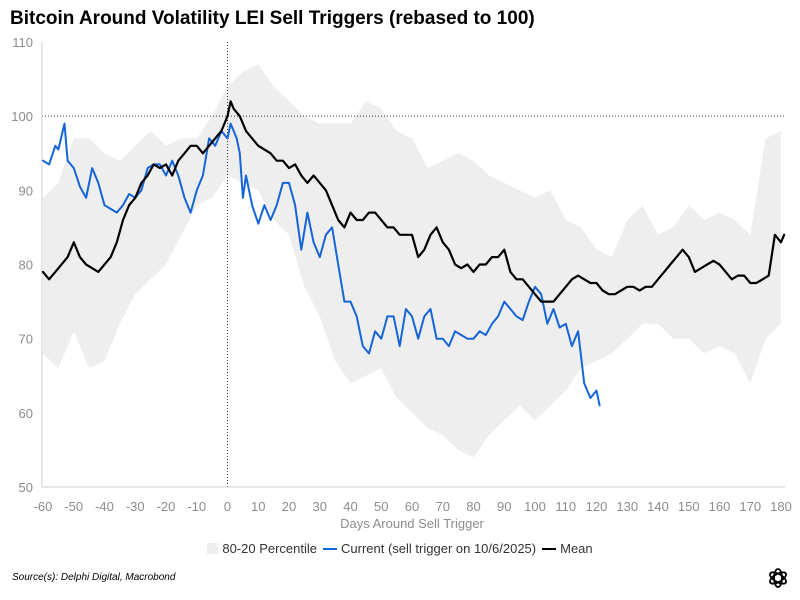 The image size is (800, 600). I want to click on x-tick-label: 40, so click(350, 506).